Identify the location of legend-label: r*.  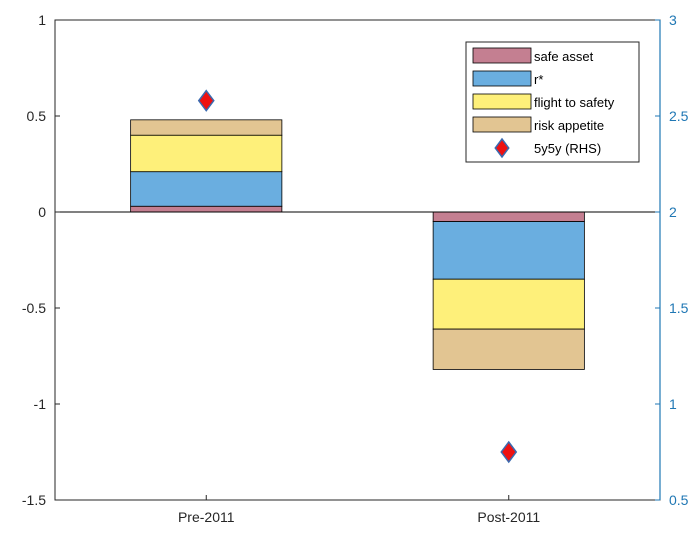
(538, 79).